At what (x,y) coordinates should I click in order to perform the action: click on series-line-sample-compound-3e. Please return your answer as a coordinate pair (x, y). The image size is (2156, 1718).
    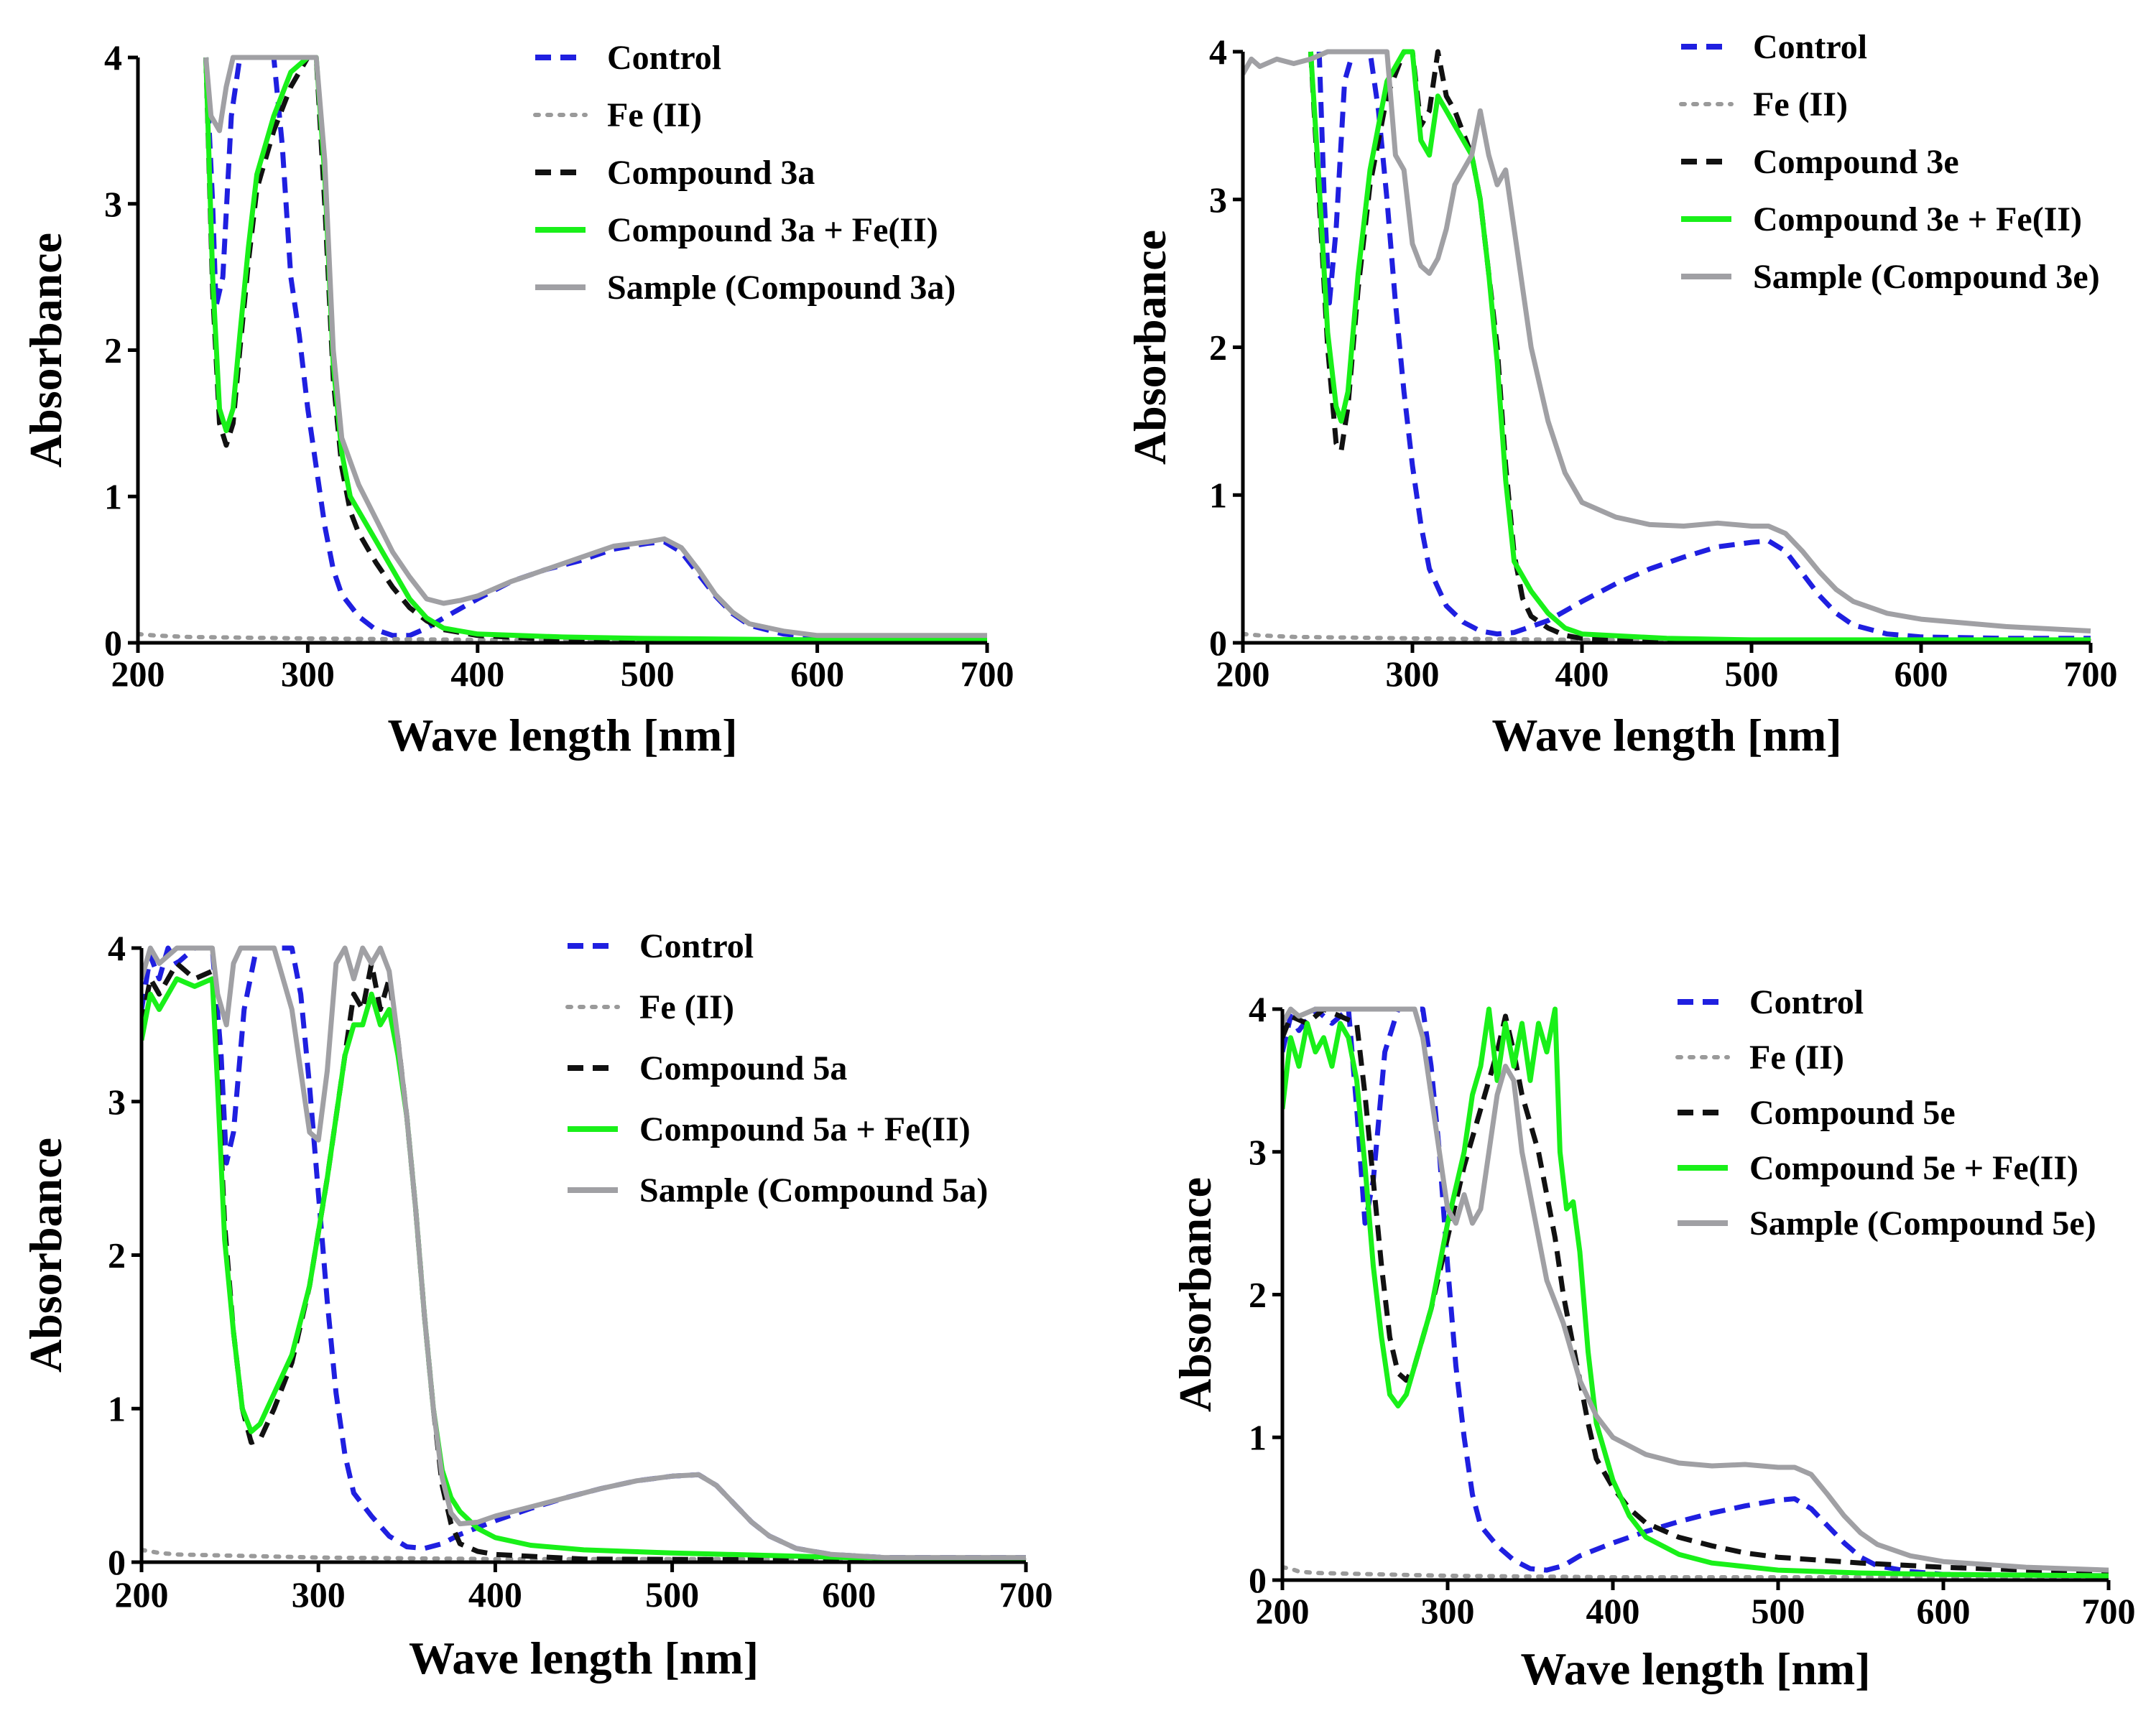
    Looking at the image, I should click on (1666, 341).